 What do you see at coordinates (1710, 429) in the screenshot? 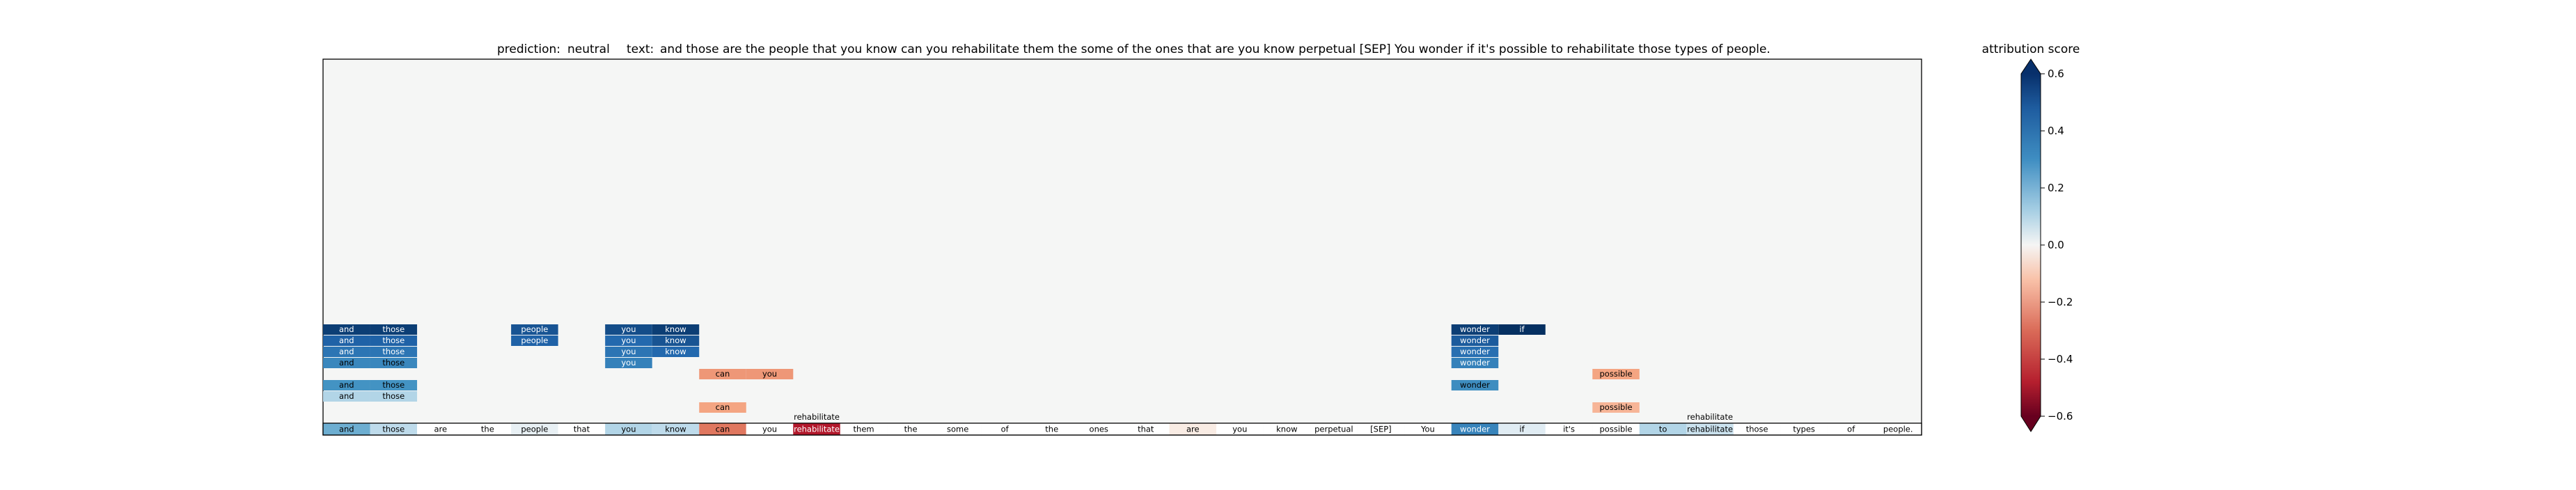
I see `token-label: rehabilitate` at bounding box center [1710, 429].